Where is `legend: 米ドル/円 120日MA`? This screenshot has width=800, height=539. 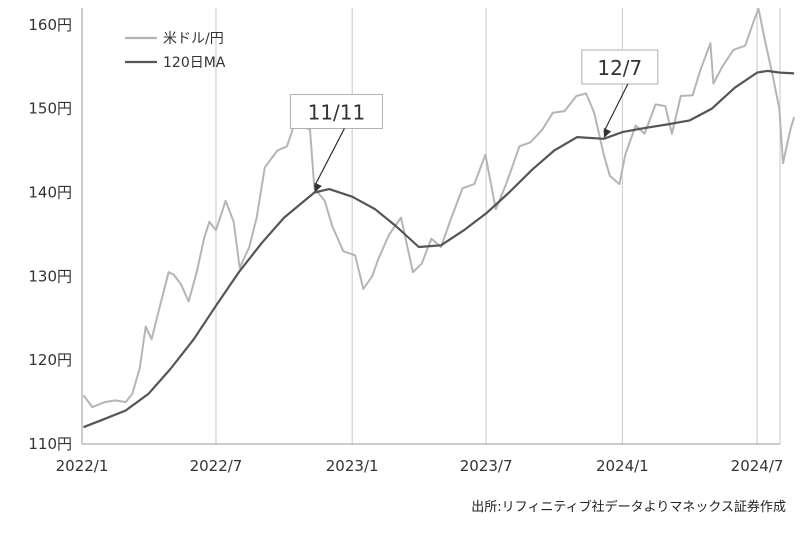
legend: 米ドル/円 120日MA is located at coordinates (175, 51).